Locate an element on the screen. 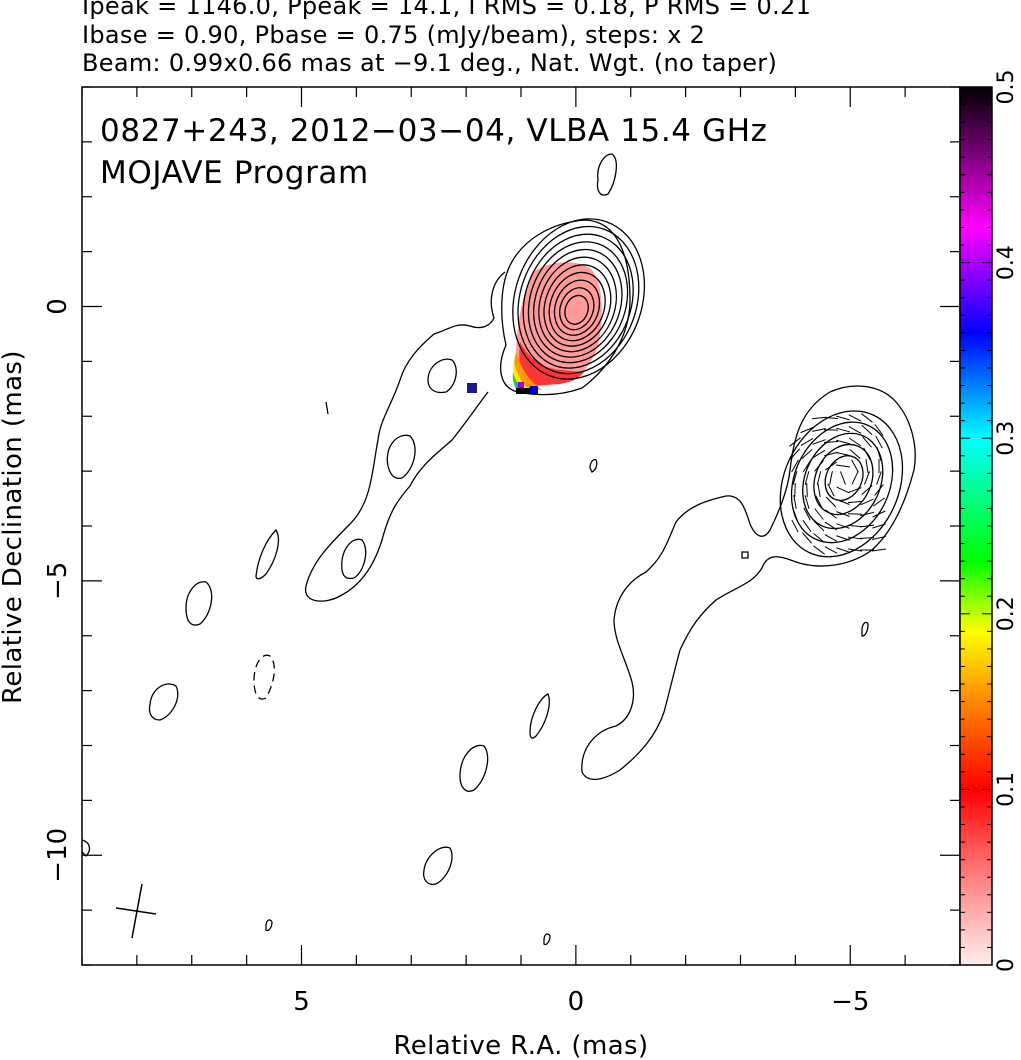  chart-title-line1: 0827+243, 2012−03−04, VLBA 15.4 GHz is located at coordinates (433, 131).